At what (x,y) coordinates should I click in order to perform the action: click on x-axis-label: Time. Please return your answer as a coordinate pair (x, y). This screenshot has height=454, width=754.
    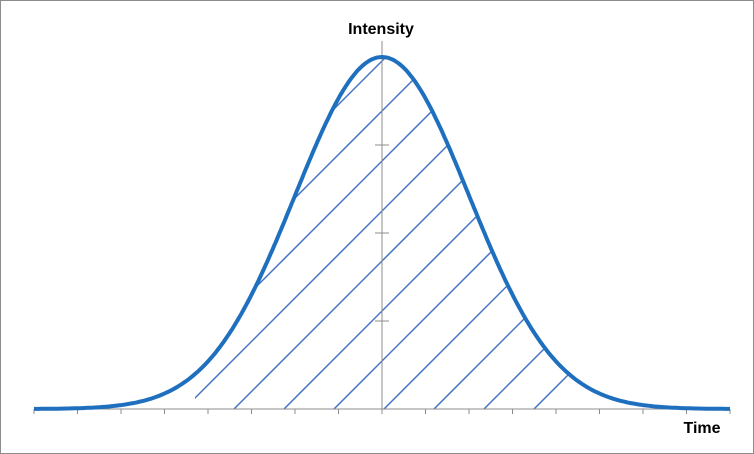
    Looking at the image, I should click on (701, 428).